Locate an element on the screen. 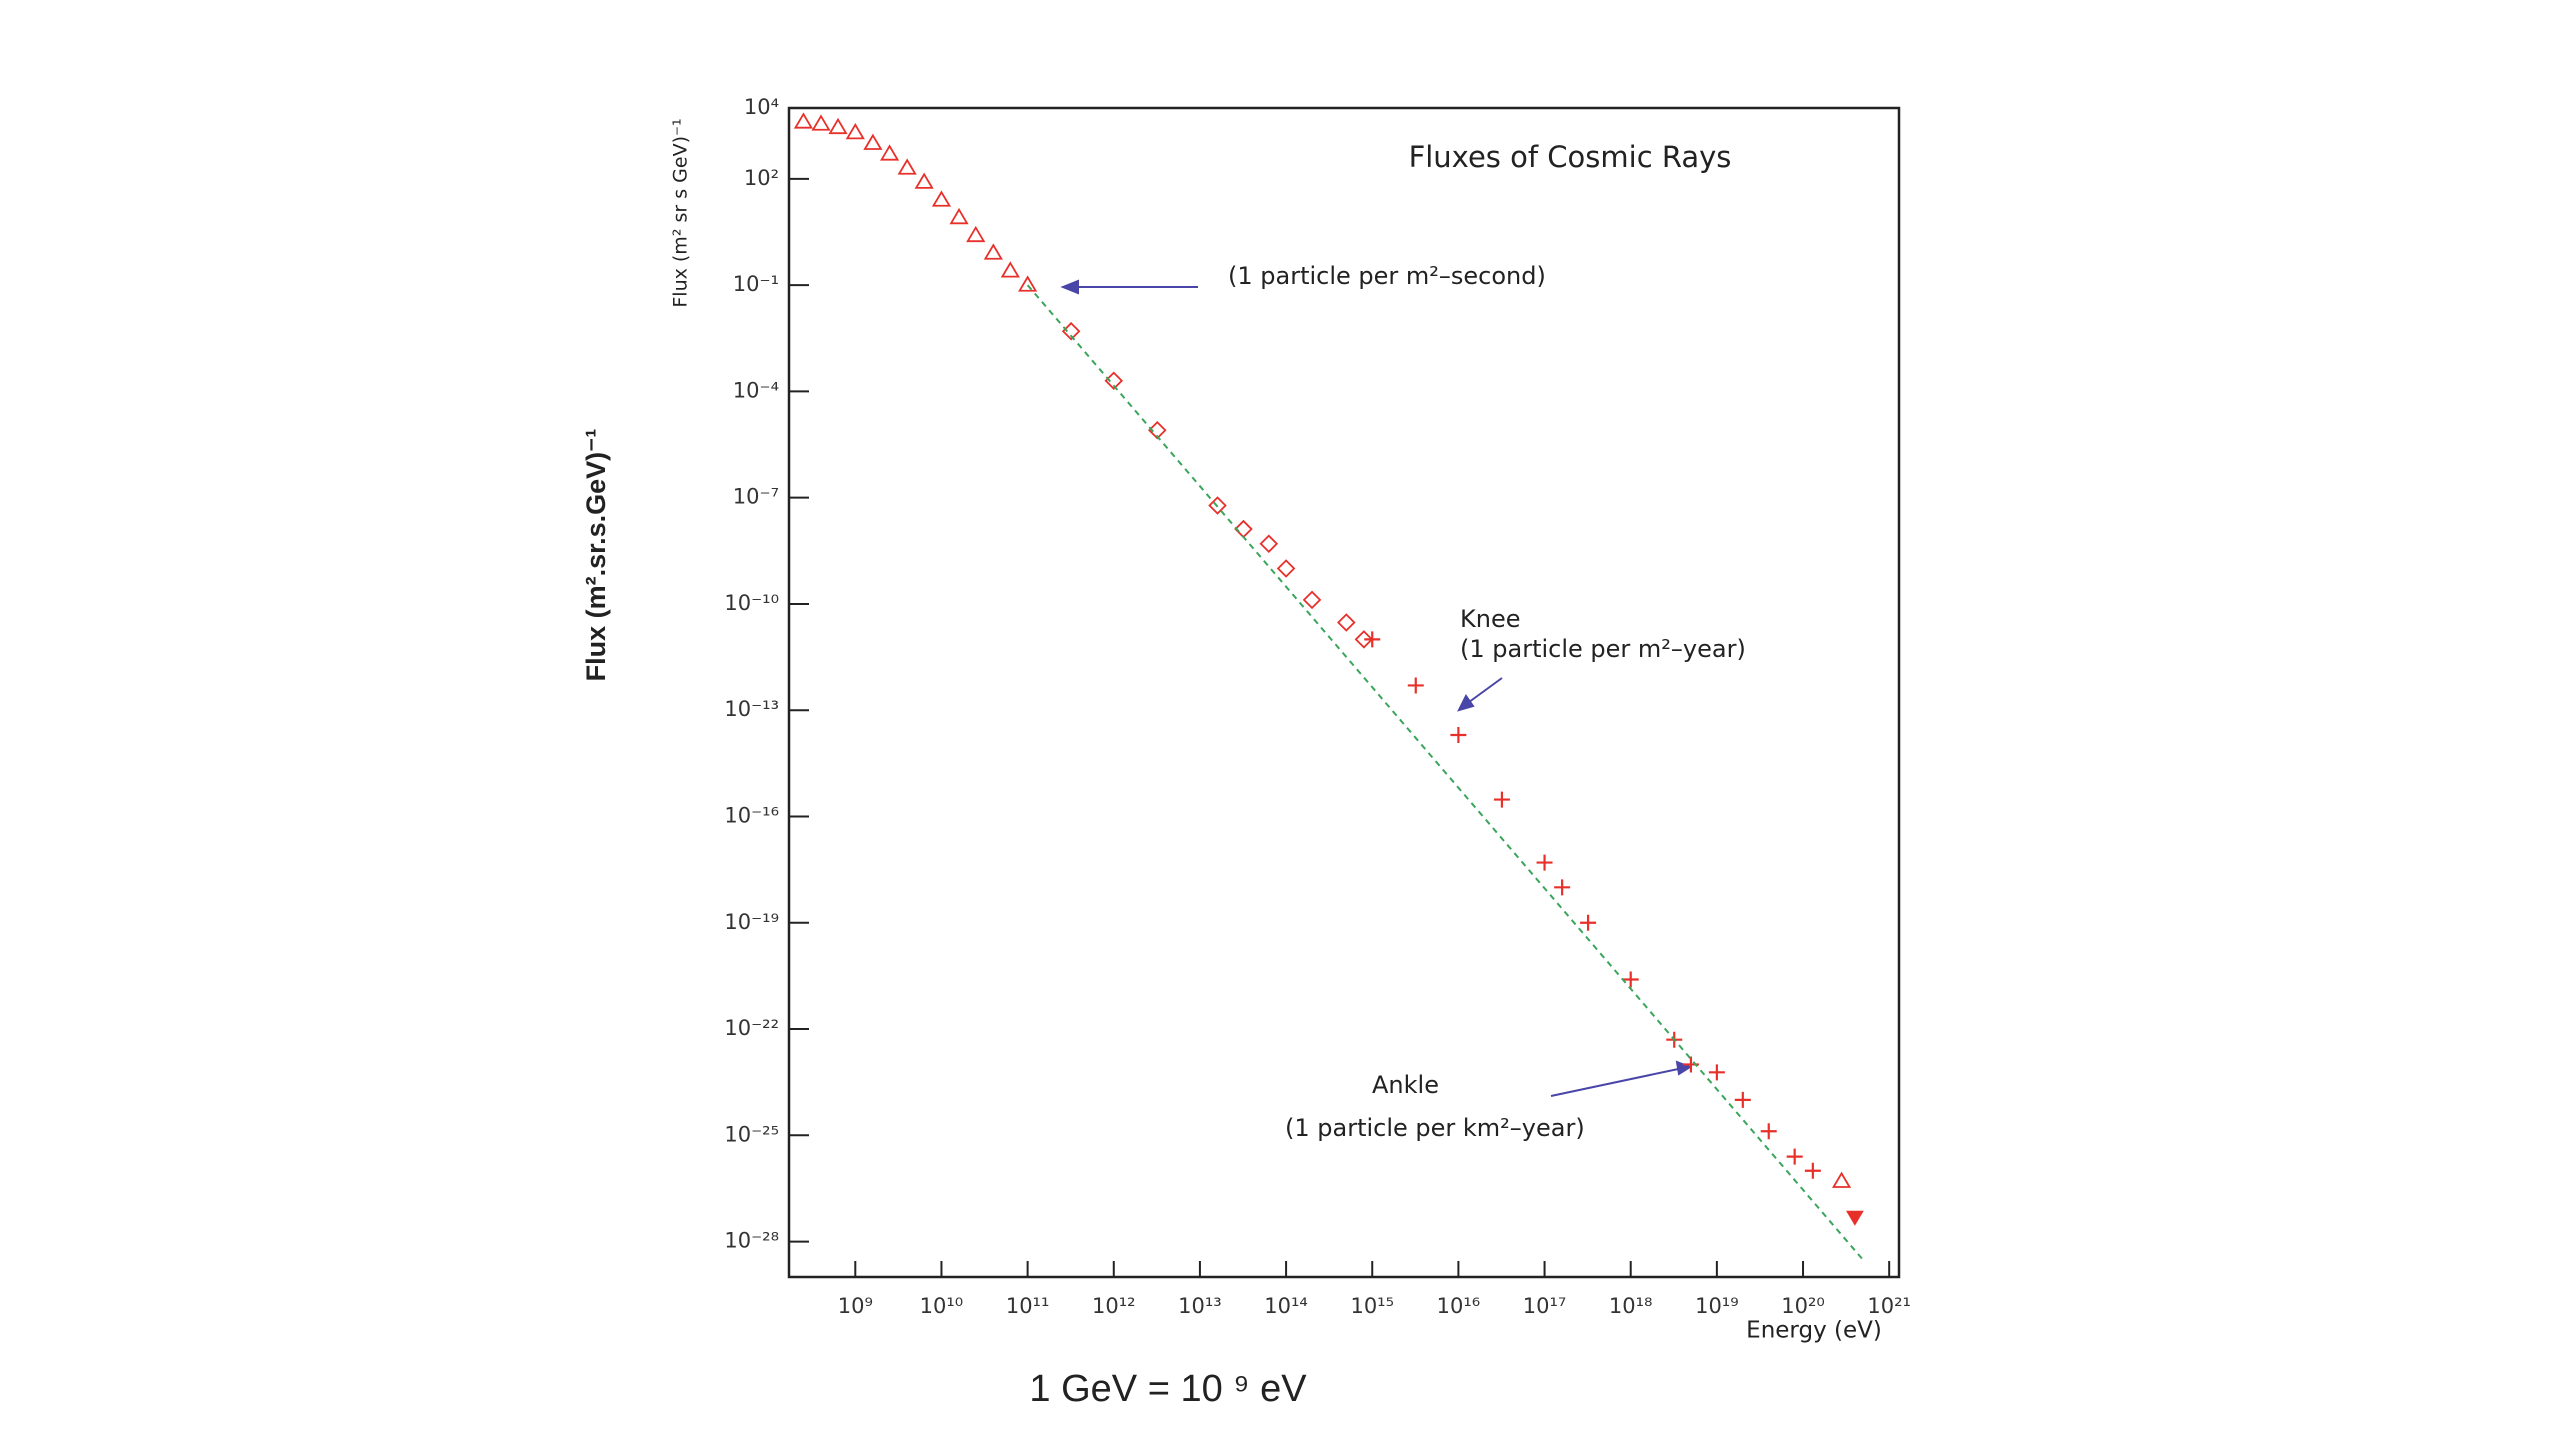 This screenshot has height=1440, width=2560. y-tick-label: 10⁻⁷ is located at coordinates (756, 497).